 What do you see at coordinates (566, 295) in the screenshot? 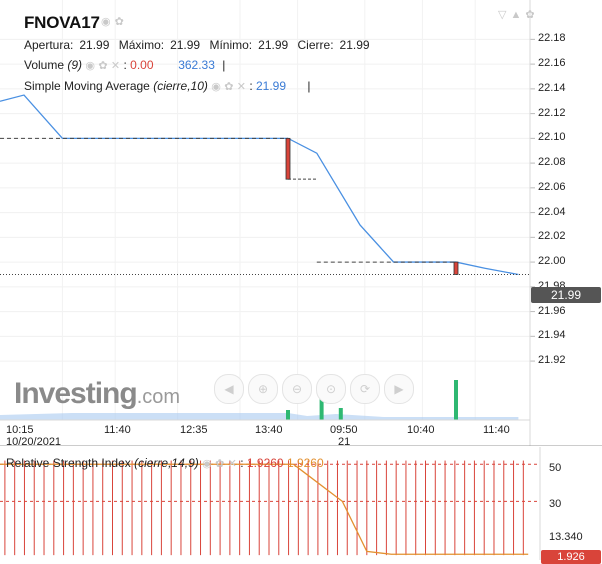
I see `last-price-tag: 21.99` at bounding box center [566, 295].